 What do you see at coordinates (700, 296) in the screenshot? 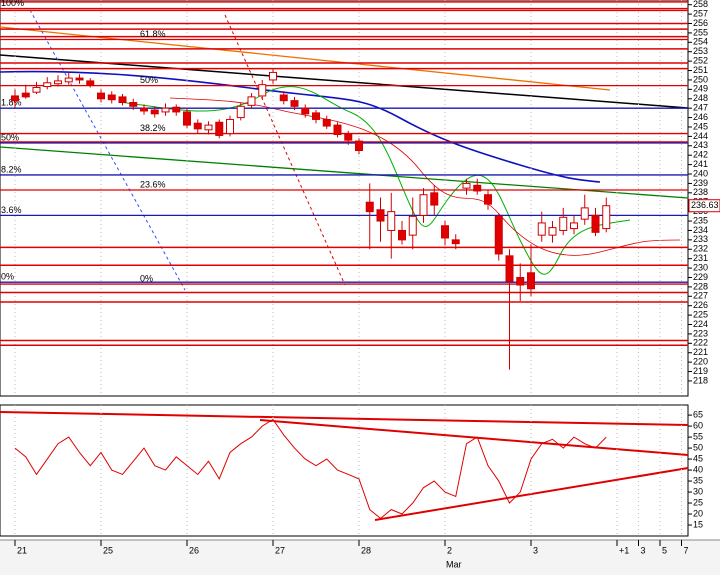
I see `y-tick-label: 227` at bounding box center [700, 296].